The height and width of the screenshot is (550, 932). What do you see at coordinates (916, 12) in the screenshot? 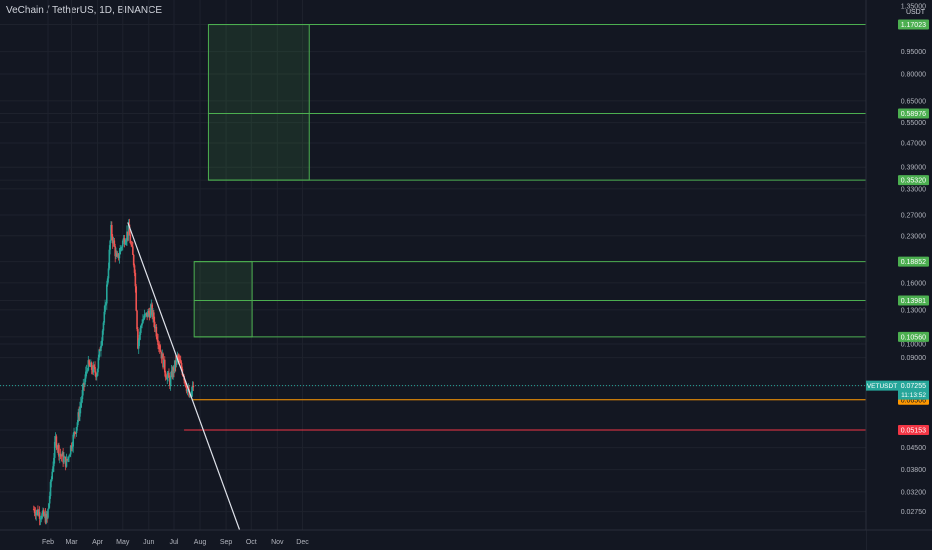
I see `currency-label: USDT` at bounding box center [916, 12].